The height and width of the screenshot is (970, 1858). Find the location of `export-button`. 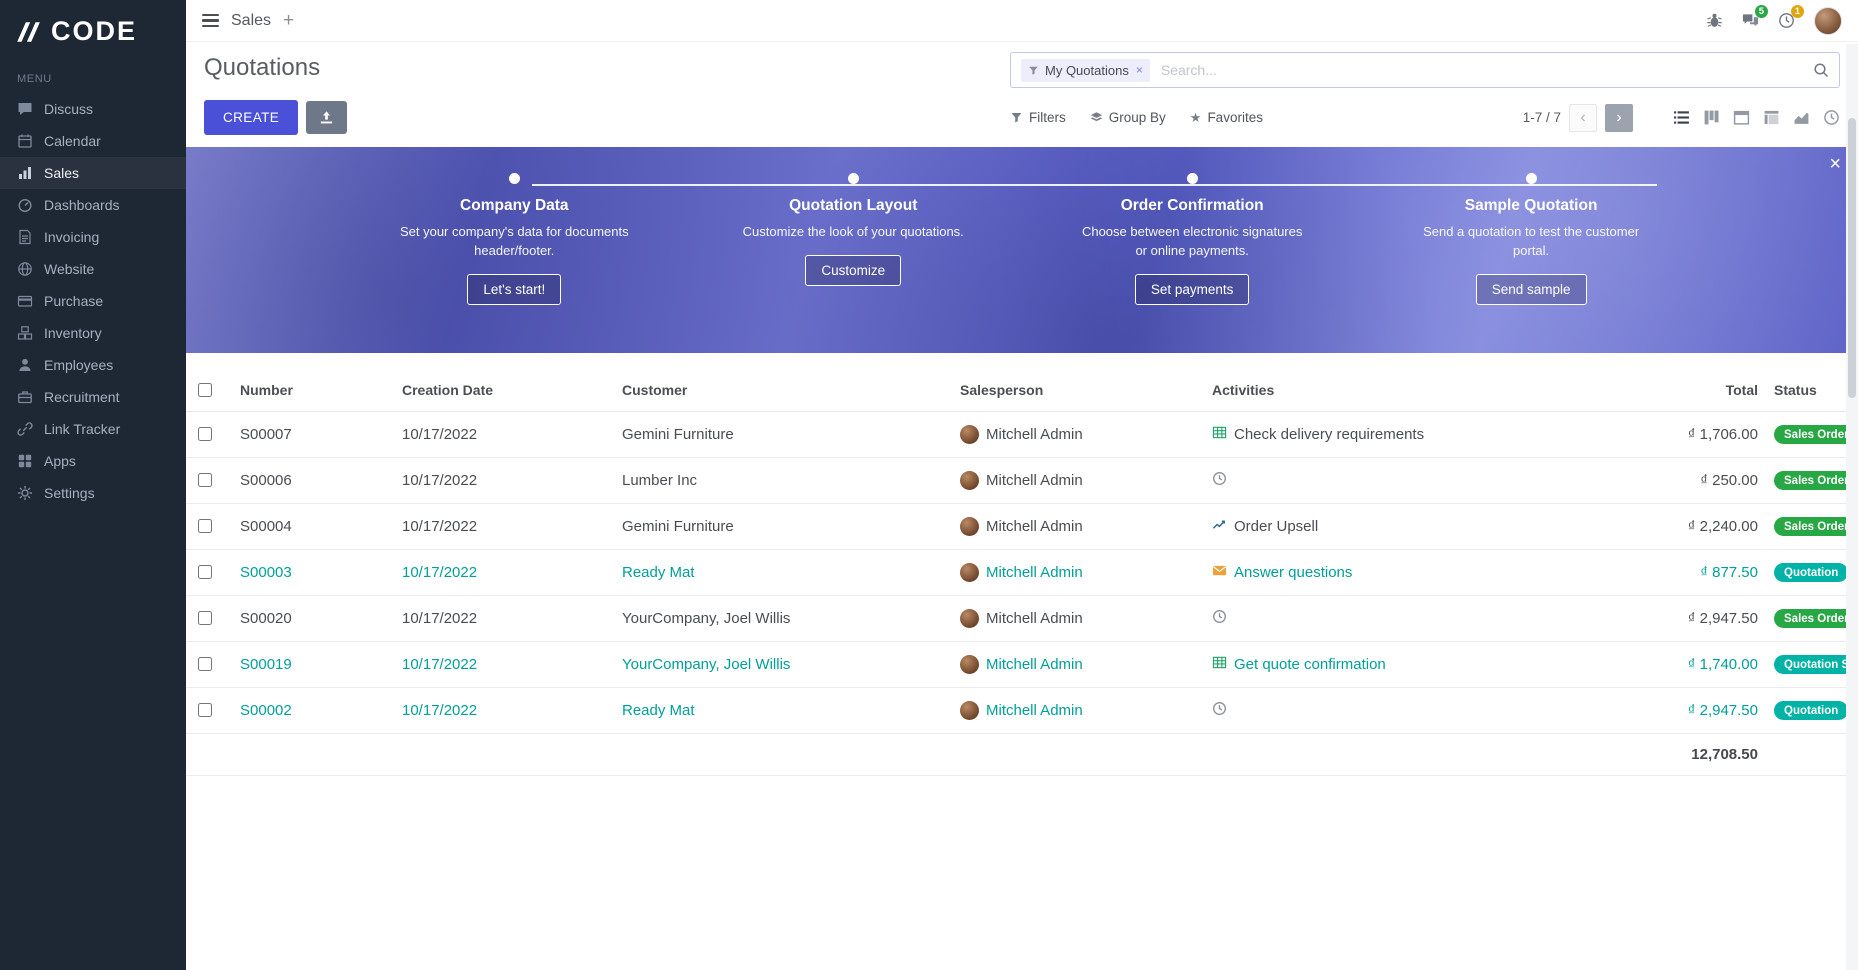

export-button is located at coordinates (327, 117).